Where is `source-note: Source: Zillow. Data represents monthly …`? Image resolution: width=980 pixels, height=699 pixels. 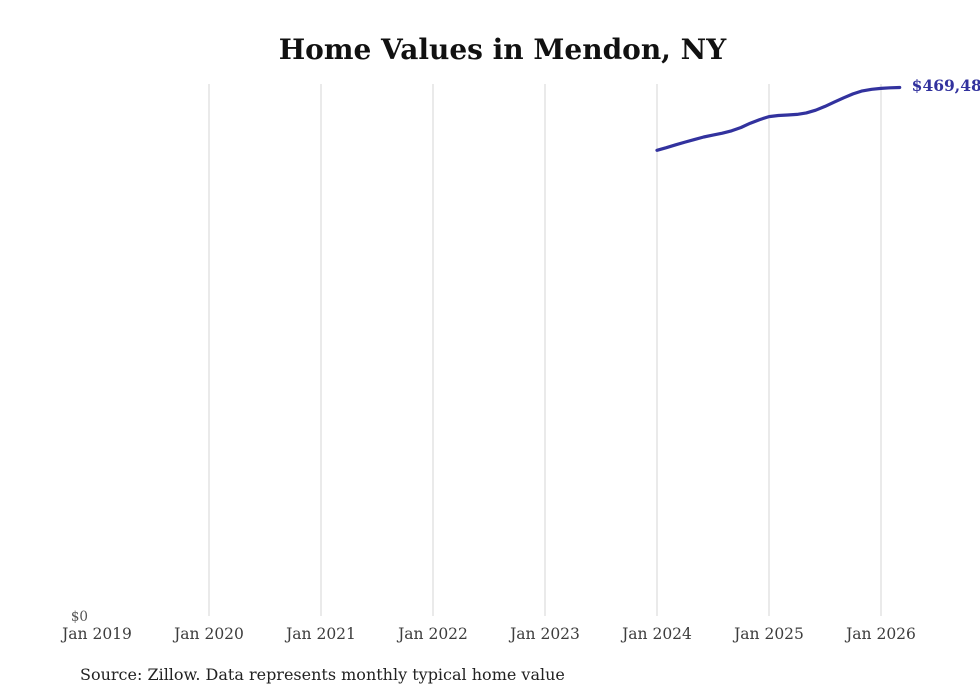 source-note: Source: Zillow. Data represents monthly … is located at coordinates (322, 674).